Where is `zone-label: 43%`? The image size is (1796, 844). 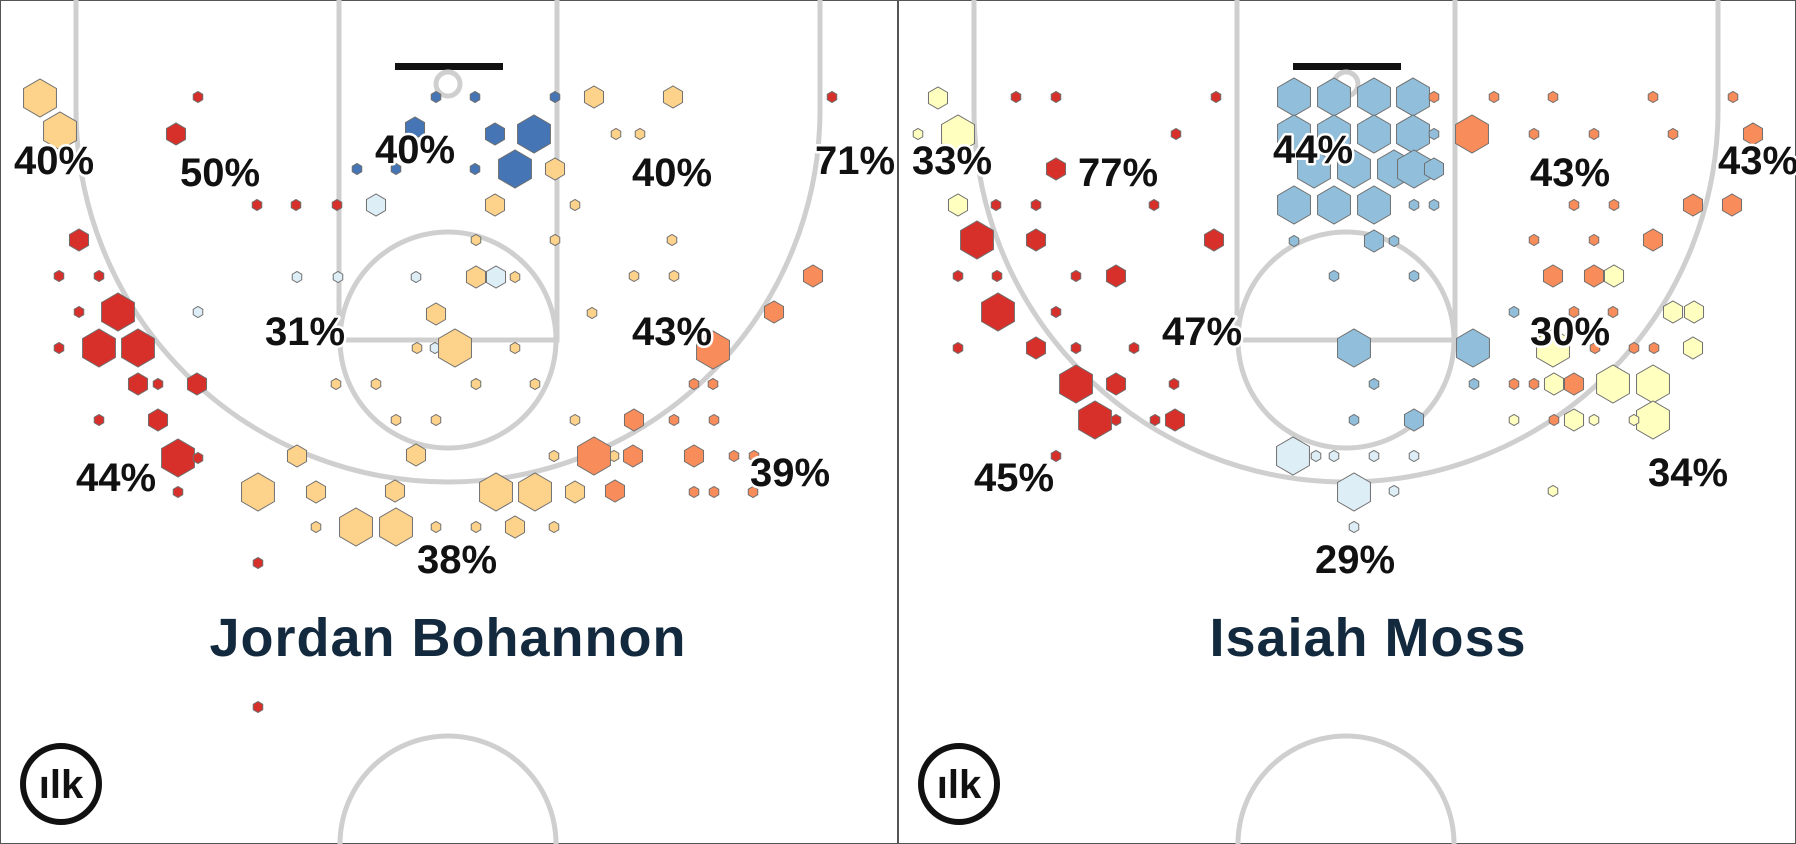 zone-label: 43% is located at coordinates (1757, 161).